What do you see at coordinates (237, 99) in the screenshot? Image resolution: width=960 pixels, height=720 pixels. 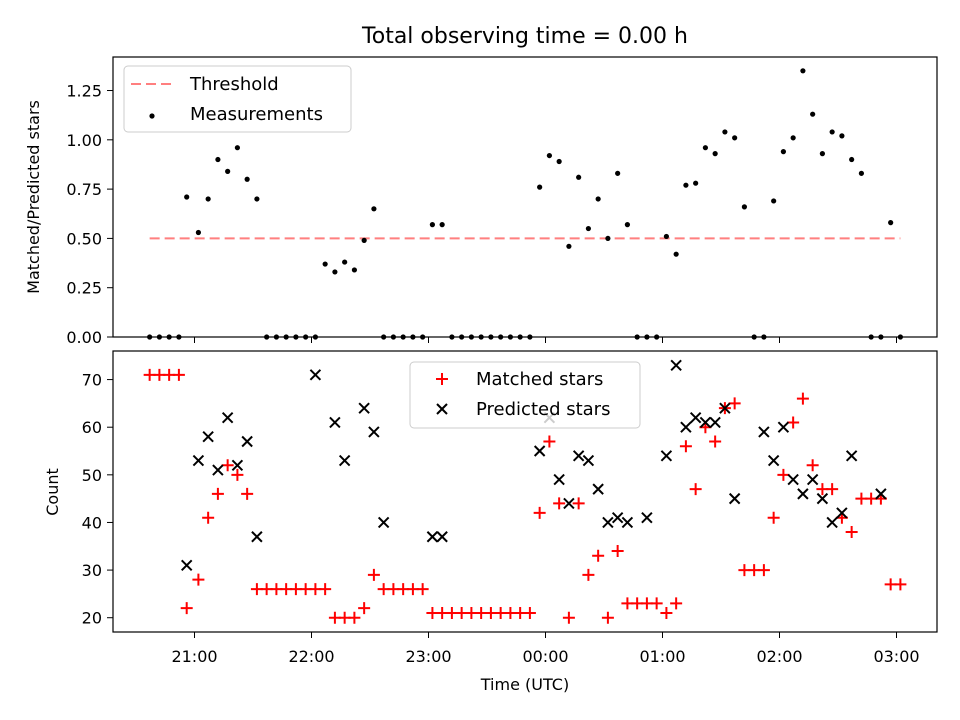 I see `top-legend-box` at bounding box center [237, 99].